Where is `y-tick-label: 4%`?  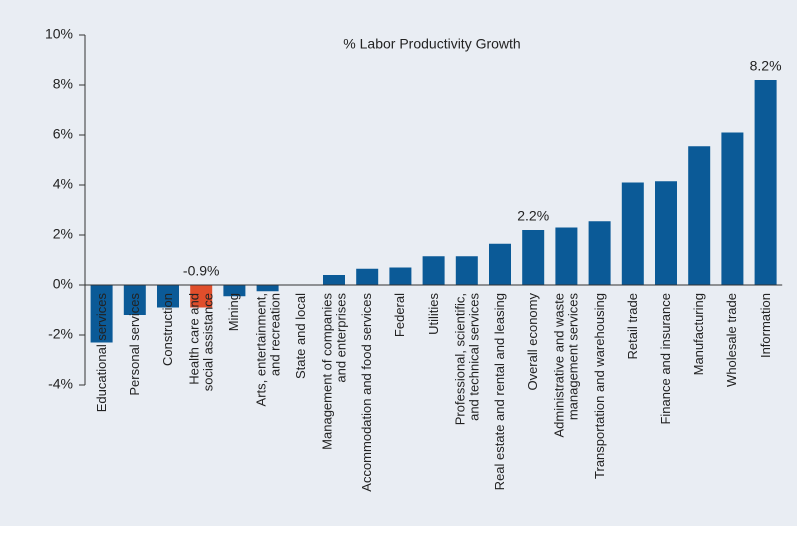 y-tick-label: 4% is located at coordinates (63, 184).